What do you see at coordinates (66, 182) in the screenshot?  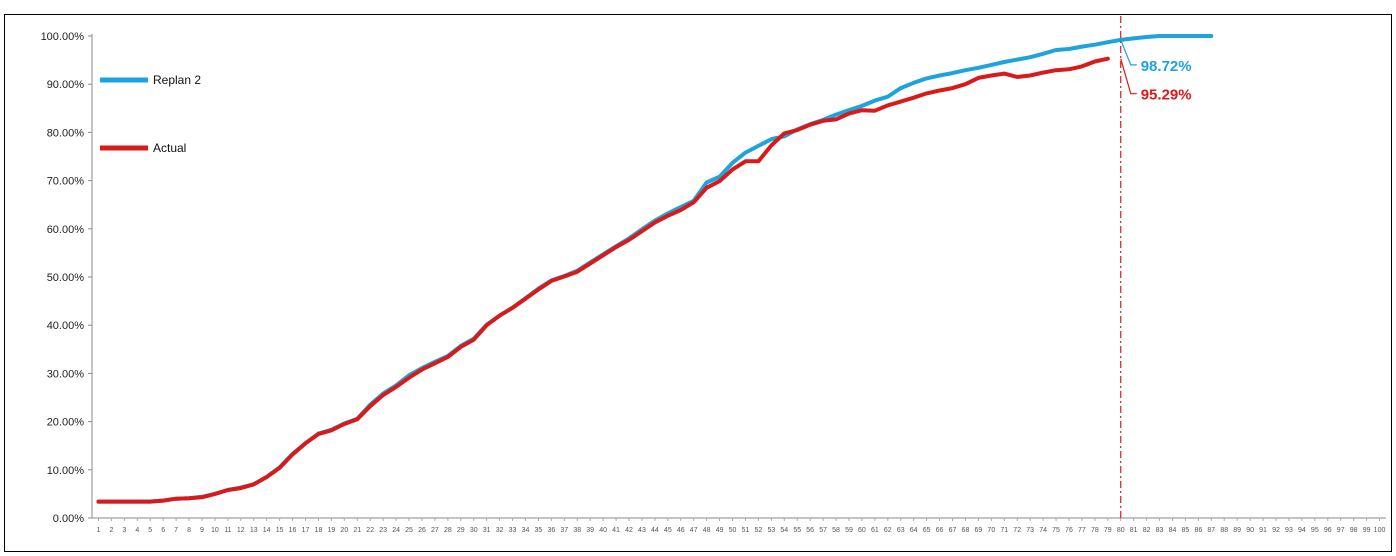 I see `y-tick-label: 70.00%` at bounding box center [66, 182].